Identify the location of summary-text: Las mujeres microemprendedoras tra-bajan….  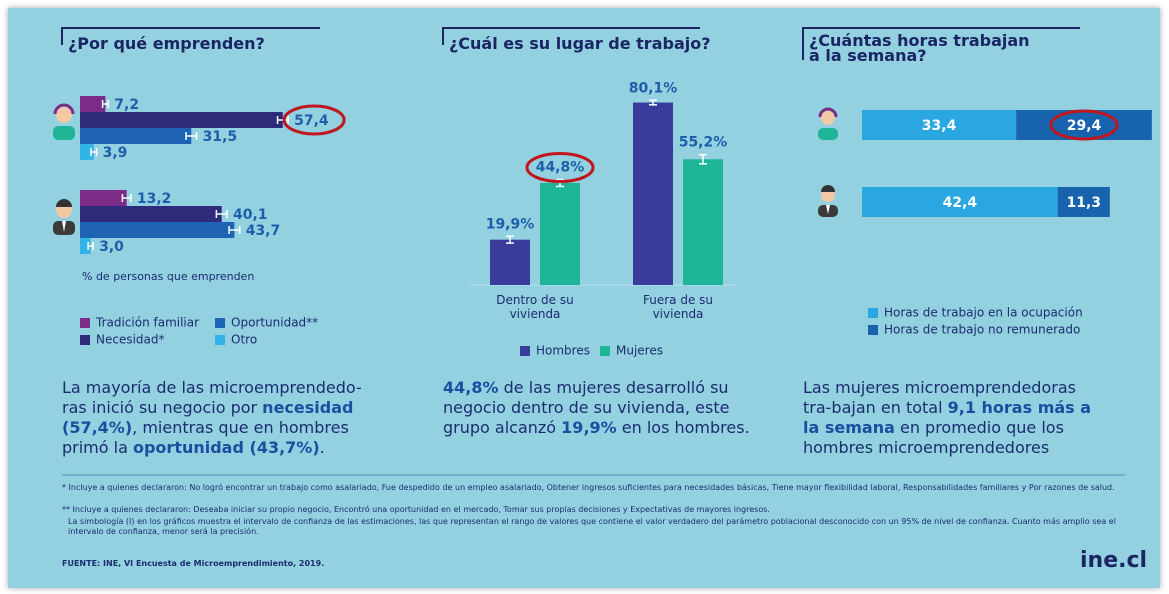
(939, 397).